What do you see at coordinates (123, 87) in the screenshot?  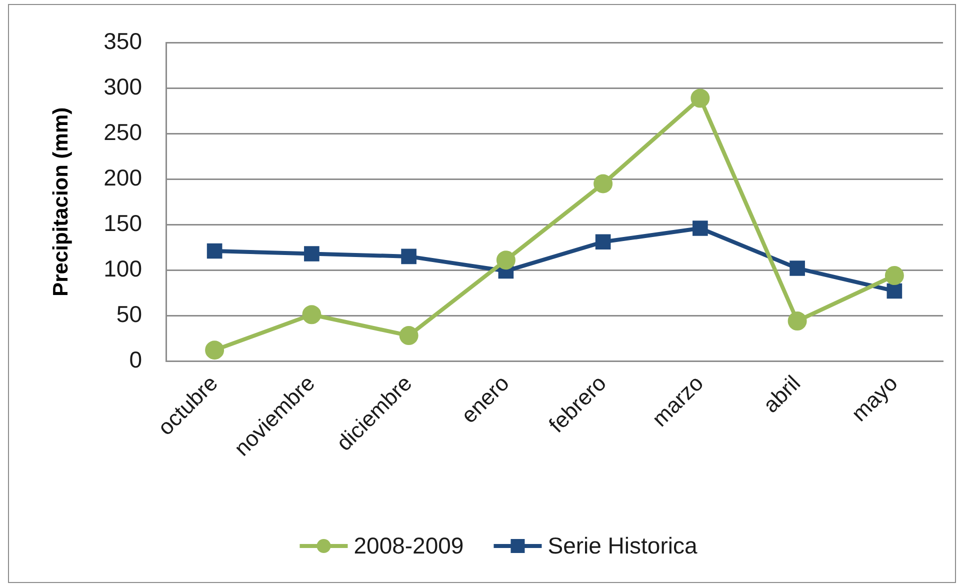 I see `y-tick-label: 300` at bounding box center [123, 87].